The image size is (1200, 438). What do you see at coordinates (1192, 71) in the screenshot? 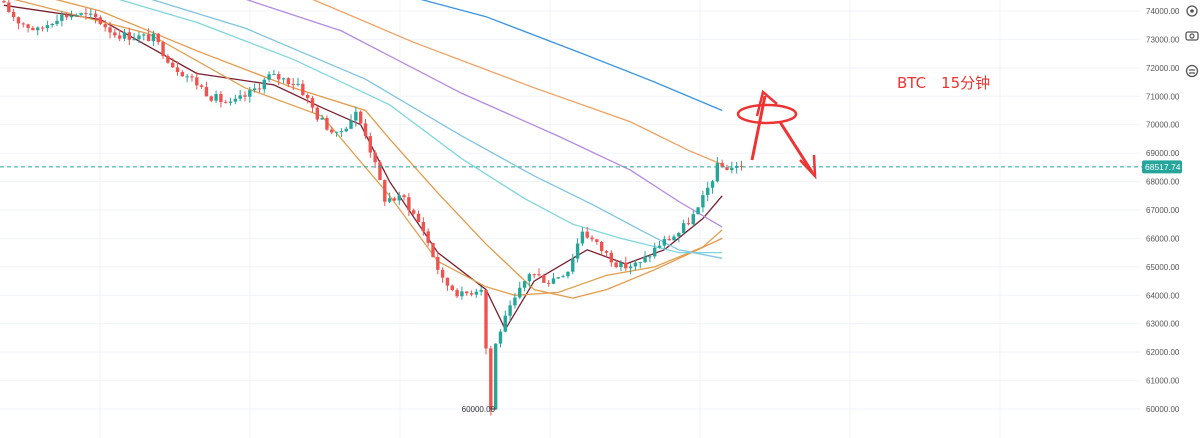
I see `compare-icon` at bounding box center [1192, 71].